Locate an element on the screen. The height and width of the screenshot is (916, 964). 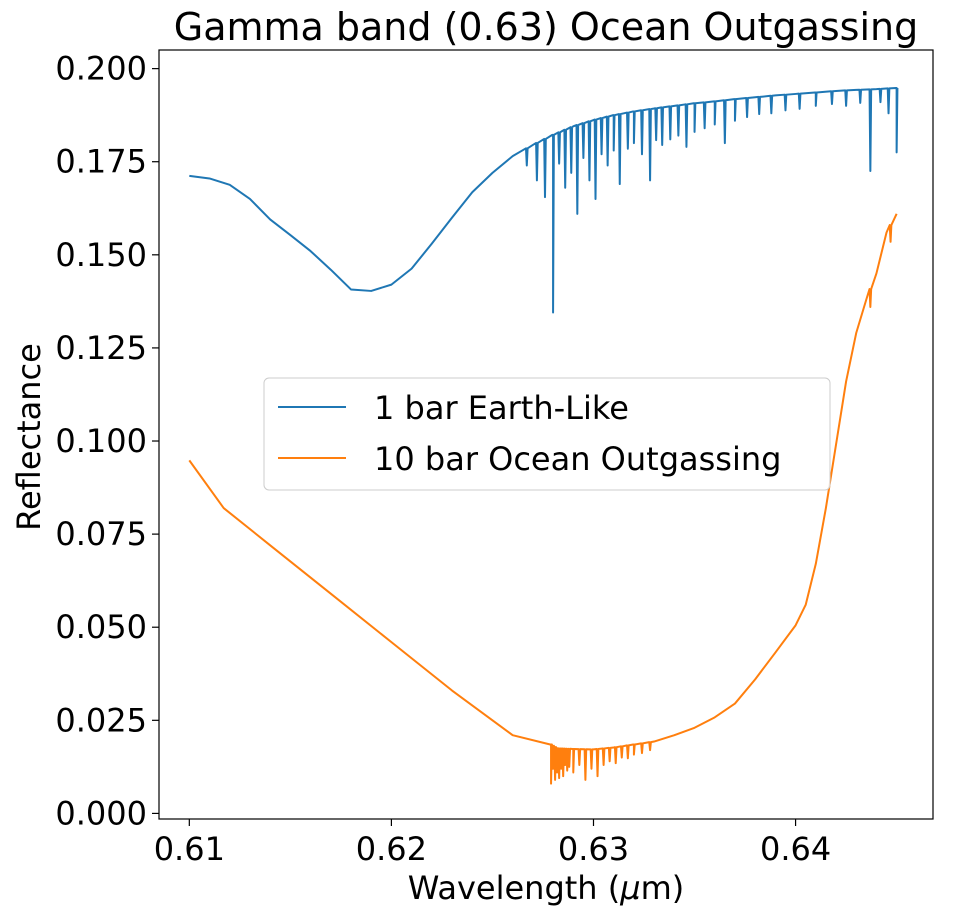
legend-box is located at coordinates (547, 434).